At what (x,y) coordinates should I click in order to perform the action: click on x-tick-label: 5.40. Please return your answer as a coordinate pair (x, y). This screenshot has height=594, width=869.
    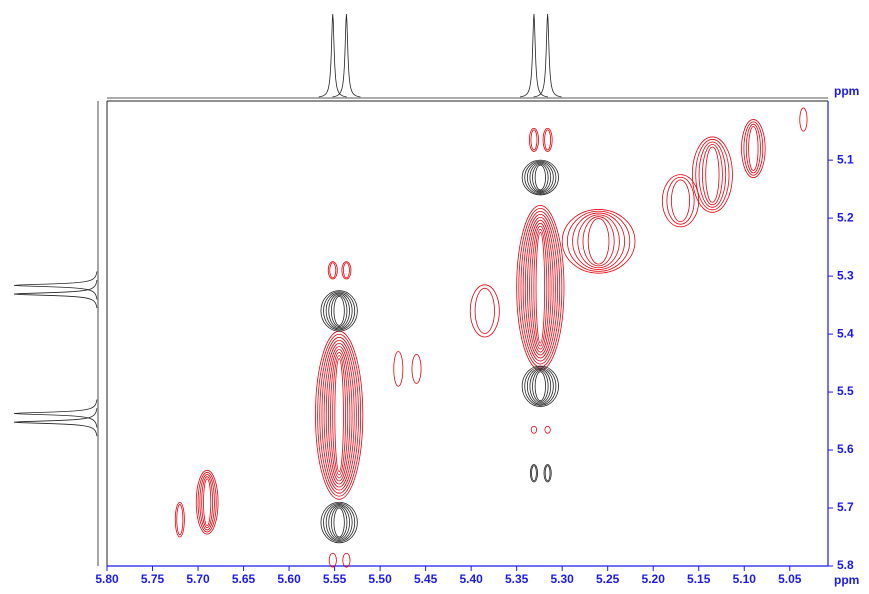
    Looking at the image, I should click on (471, 579).